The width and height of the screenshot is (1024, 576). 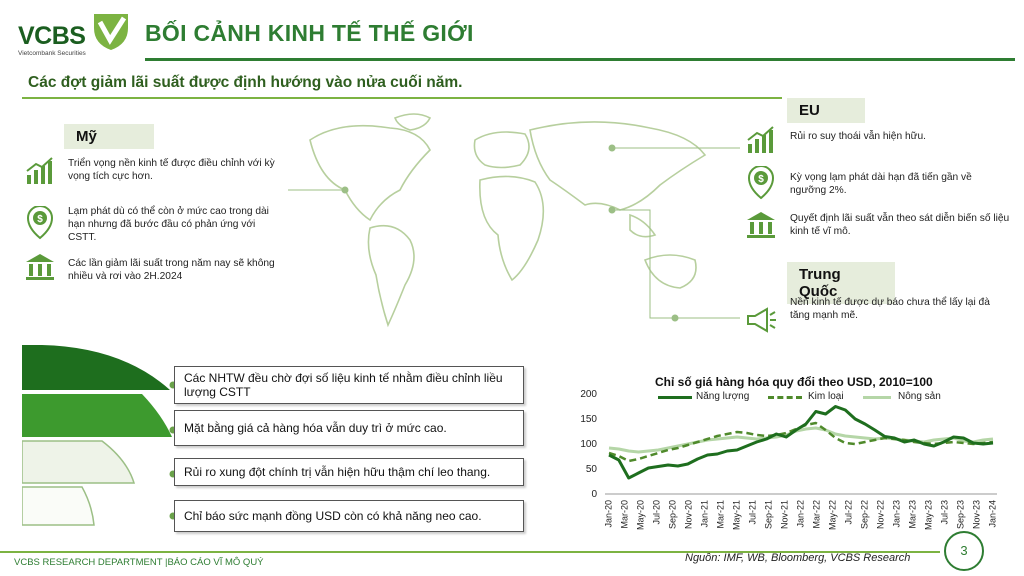 I want to click on megaphone-icon, so click(x=761, y=320).